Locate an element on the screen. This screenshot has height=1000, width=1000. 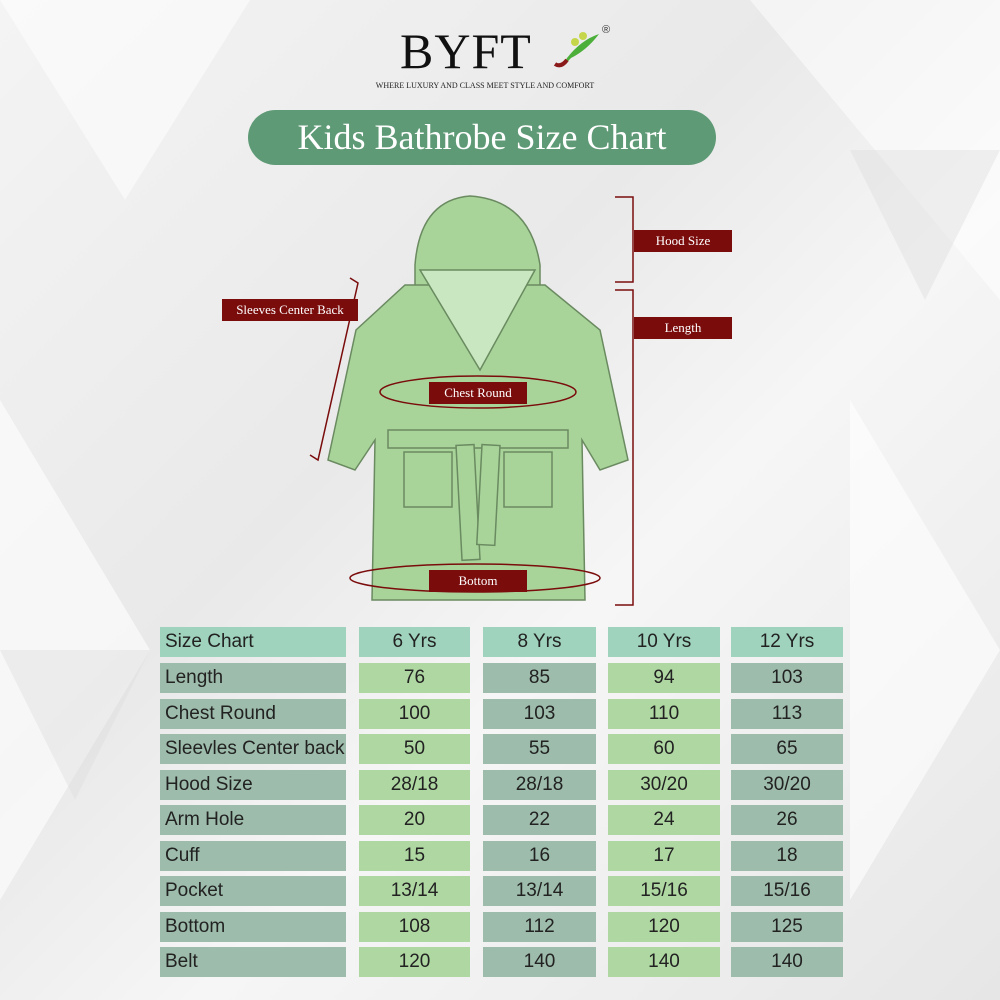
registered-mark: ® is located at coordinates (606, 30).